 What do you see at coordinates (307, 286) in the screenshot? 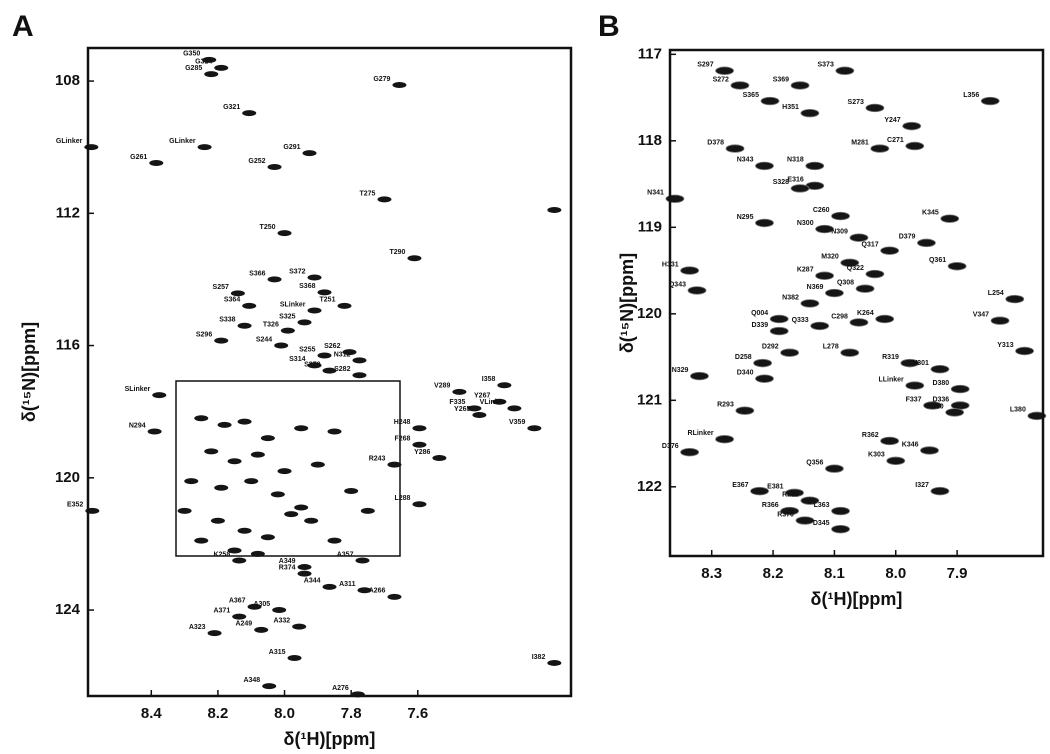
I see `peak-label: S368` at bounding box center [307, 286].